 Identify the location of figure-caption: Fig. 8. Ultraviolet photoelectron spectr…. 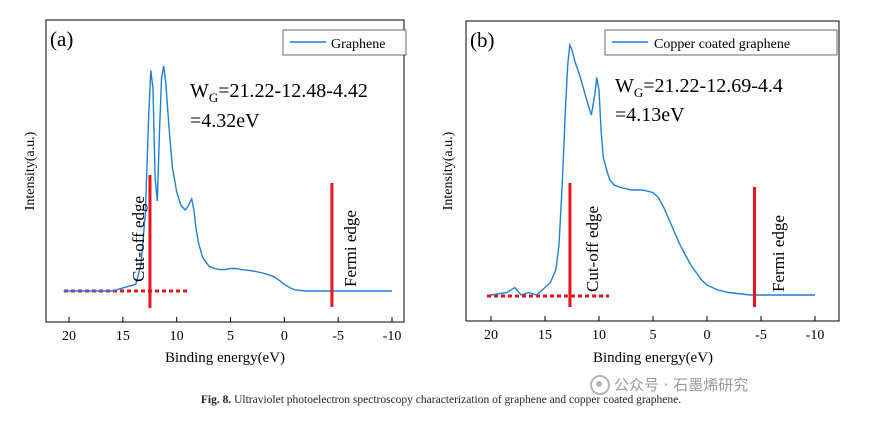
(441, 400).